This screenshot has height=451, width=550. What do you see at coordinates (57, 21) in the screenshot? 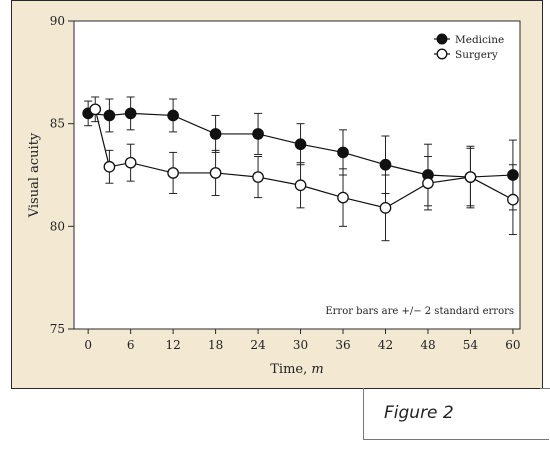
I see `y-tick-label: 90` at bounding box center [57, 21].